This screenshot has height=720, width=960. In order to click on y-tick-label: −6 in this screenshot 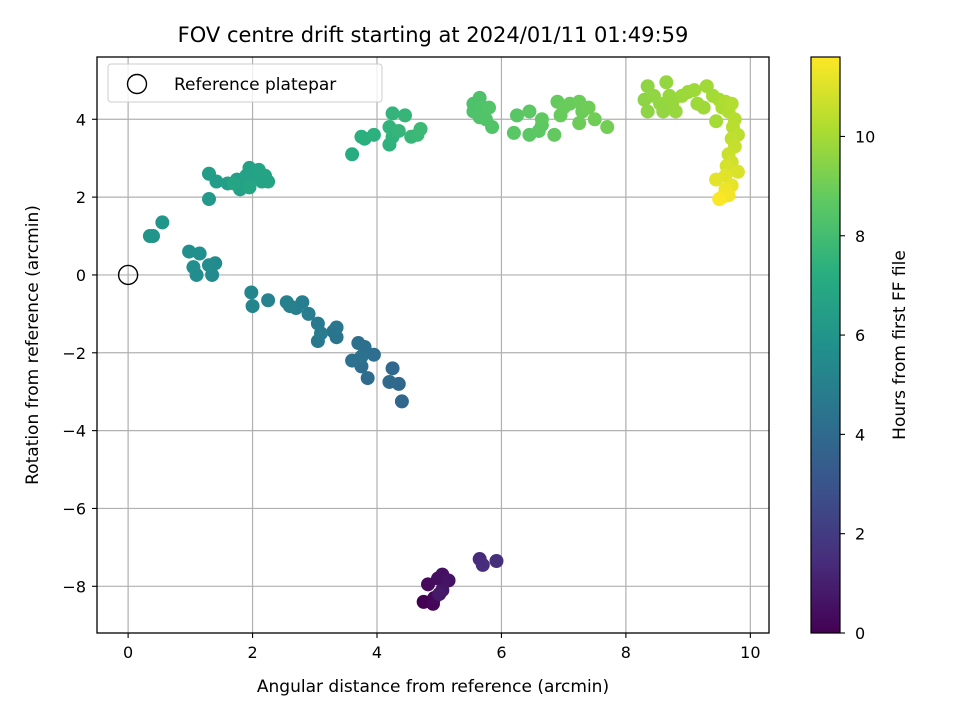, I will do `click(74, 508)`.